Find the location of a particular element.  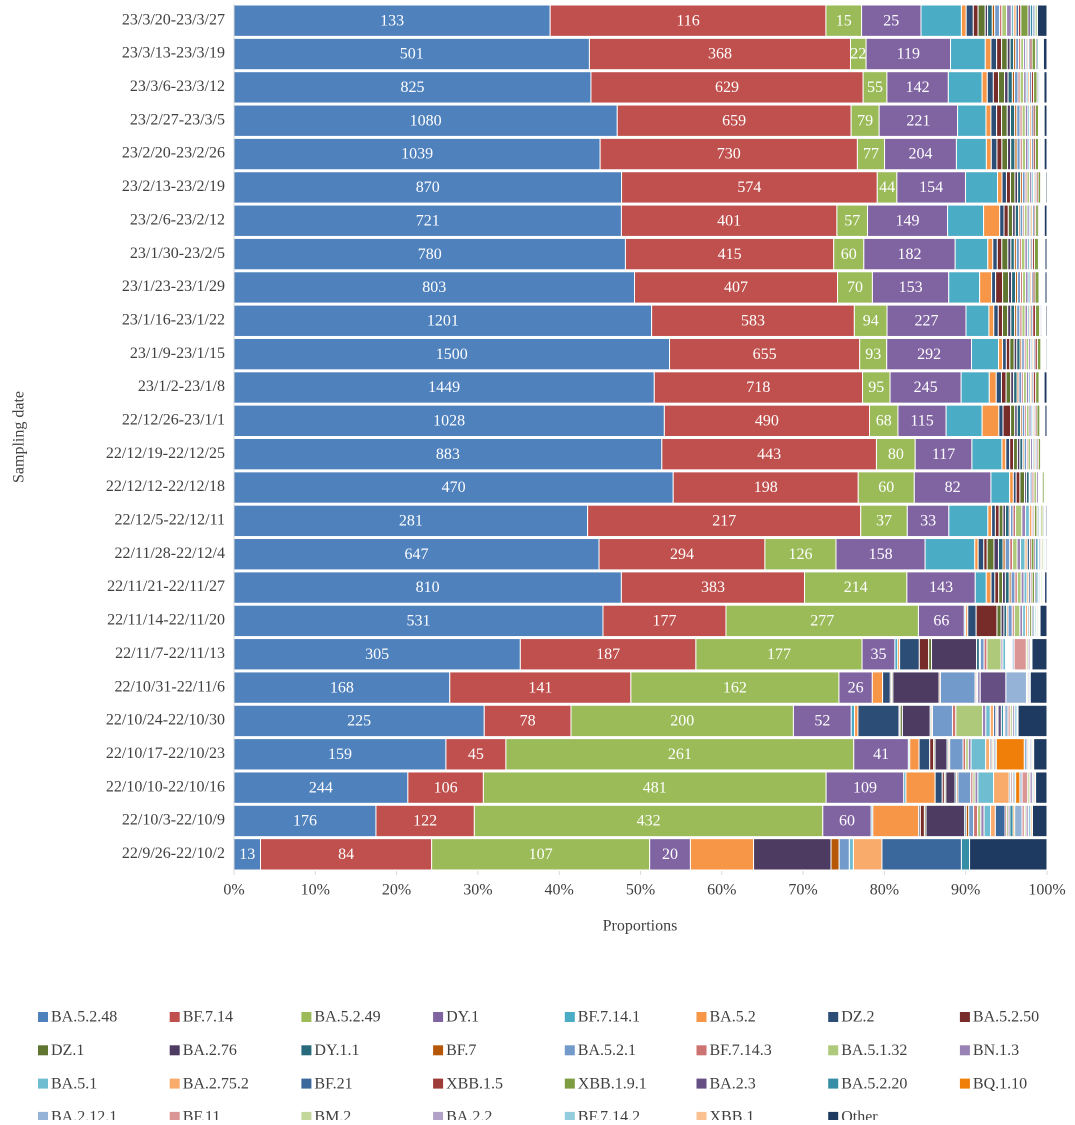

data-label: 94 is located at coordinates (871, 320).